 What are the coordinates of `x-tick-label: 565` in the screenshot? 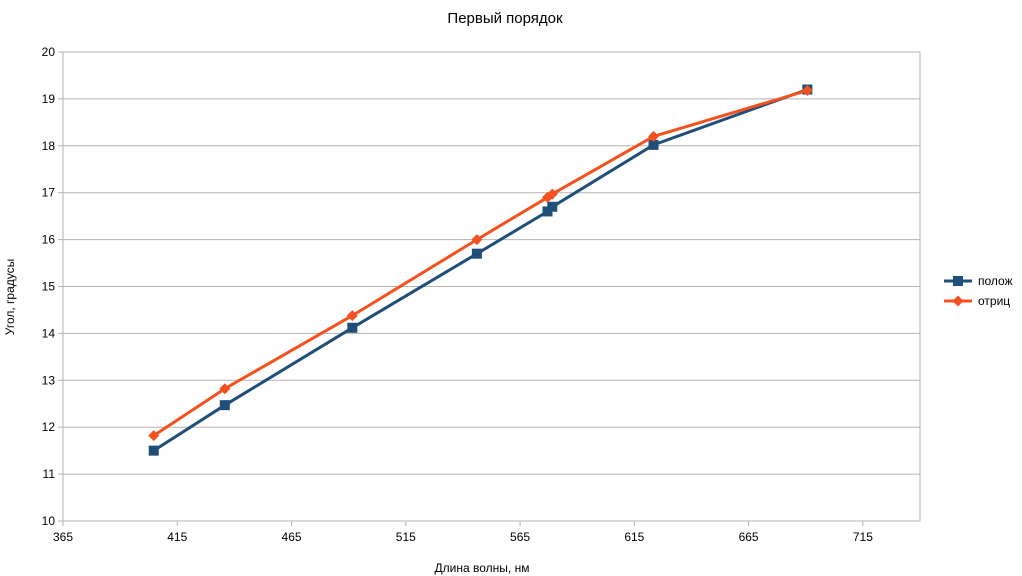 It's located at (520, 537).